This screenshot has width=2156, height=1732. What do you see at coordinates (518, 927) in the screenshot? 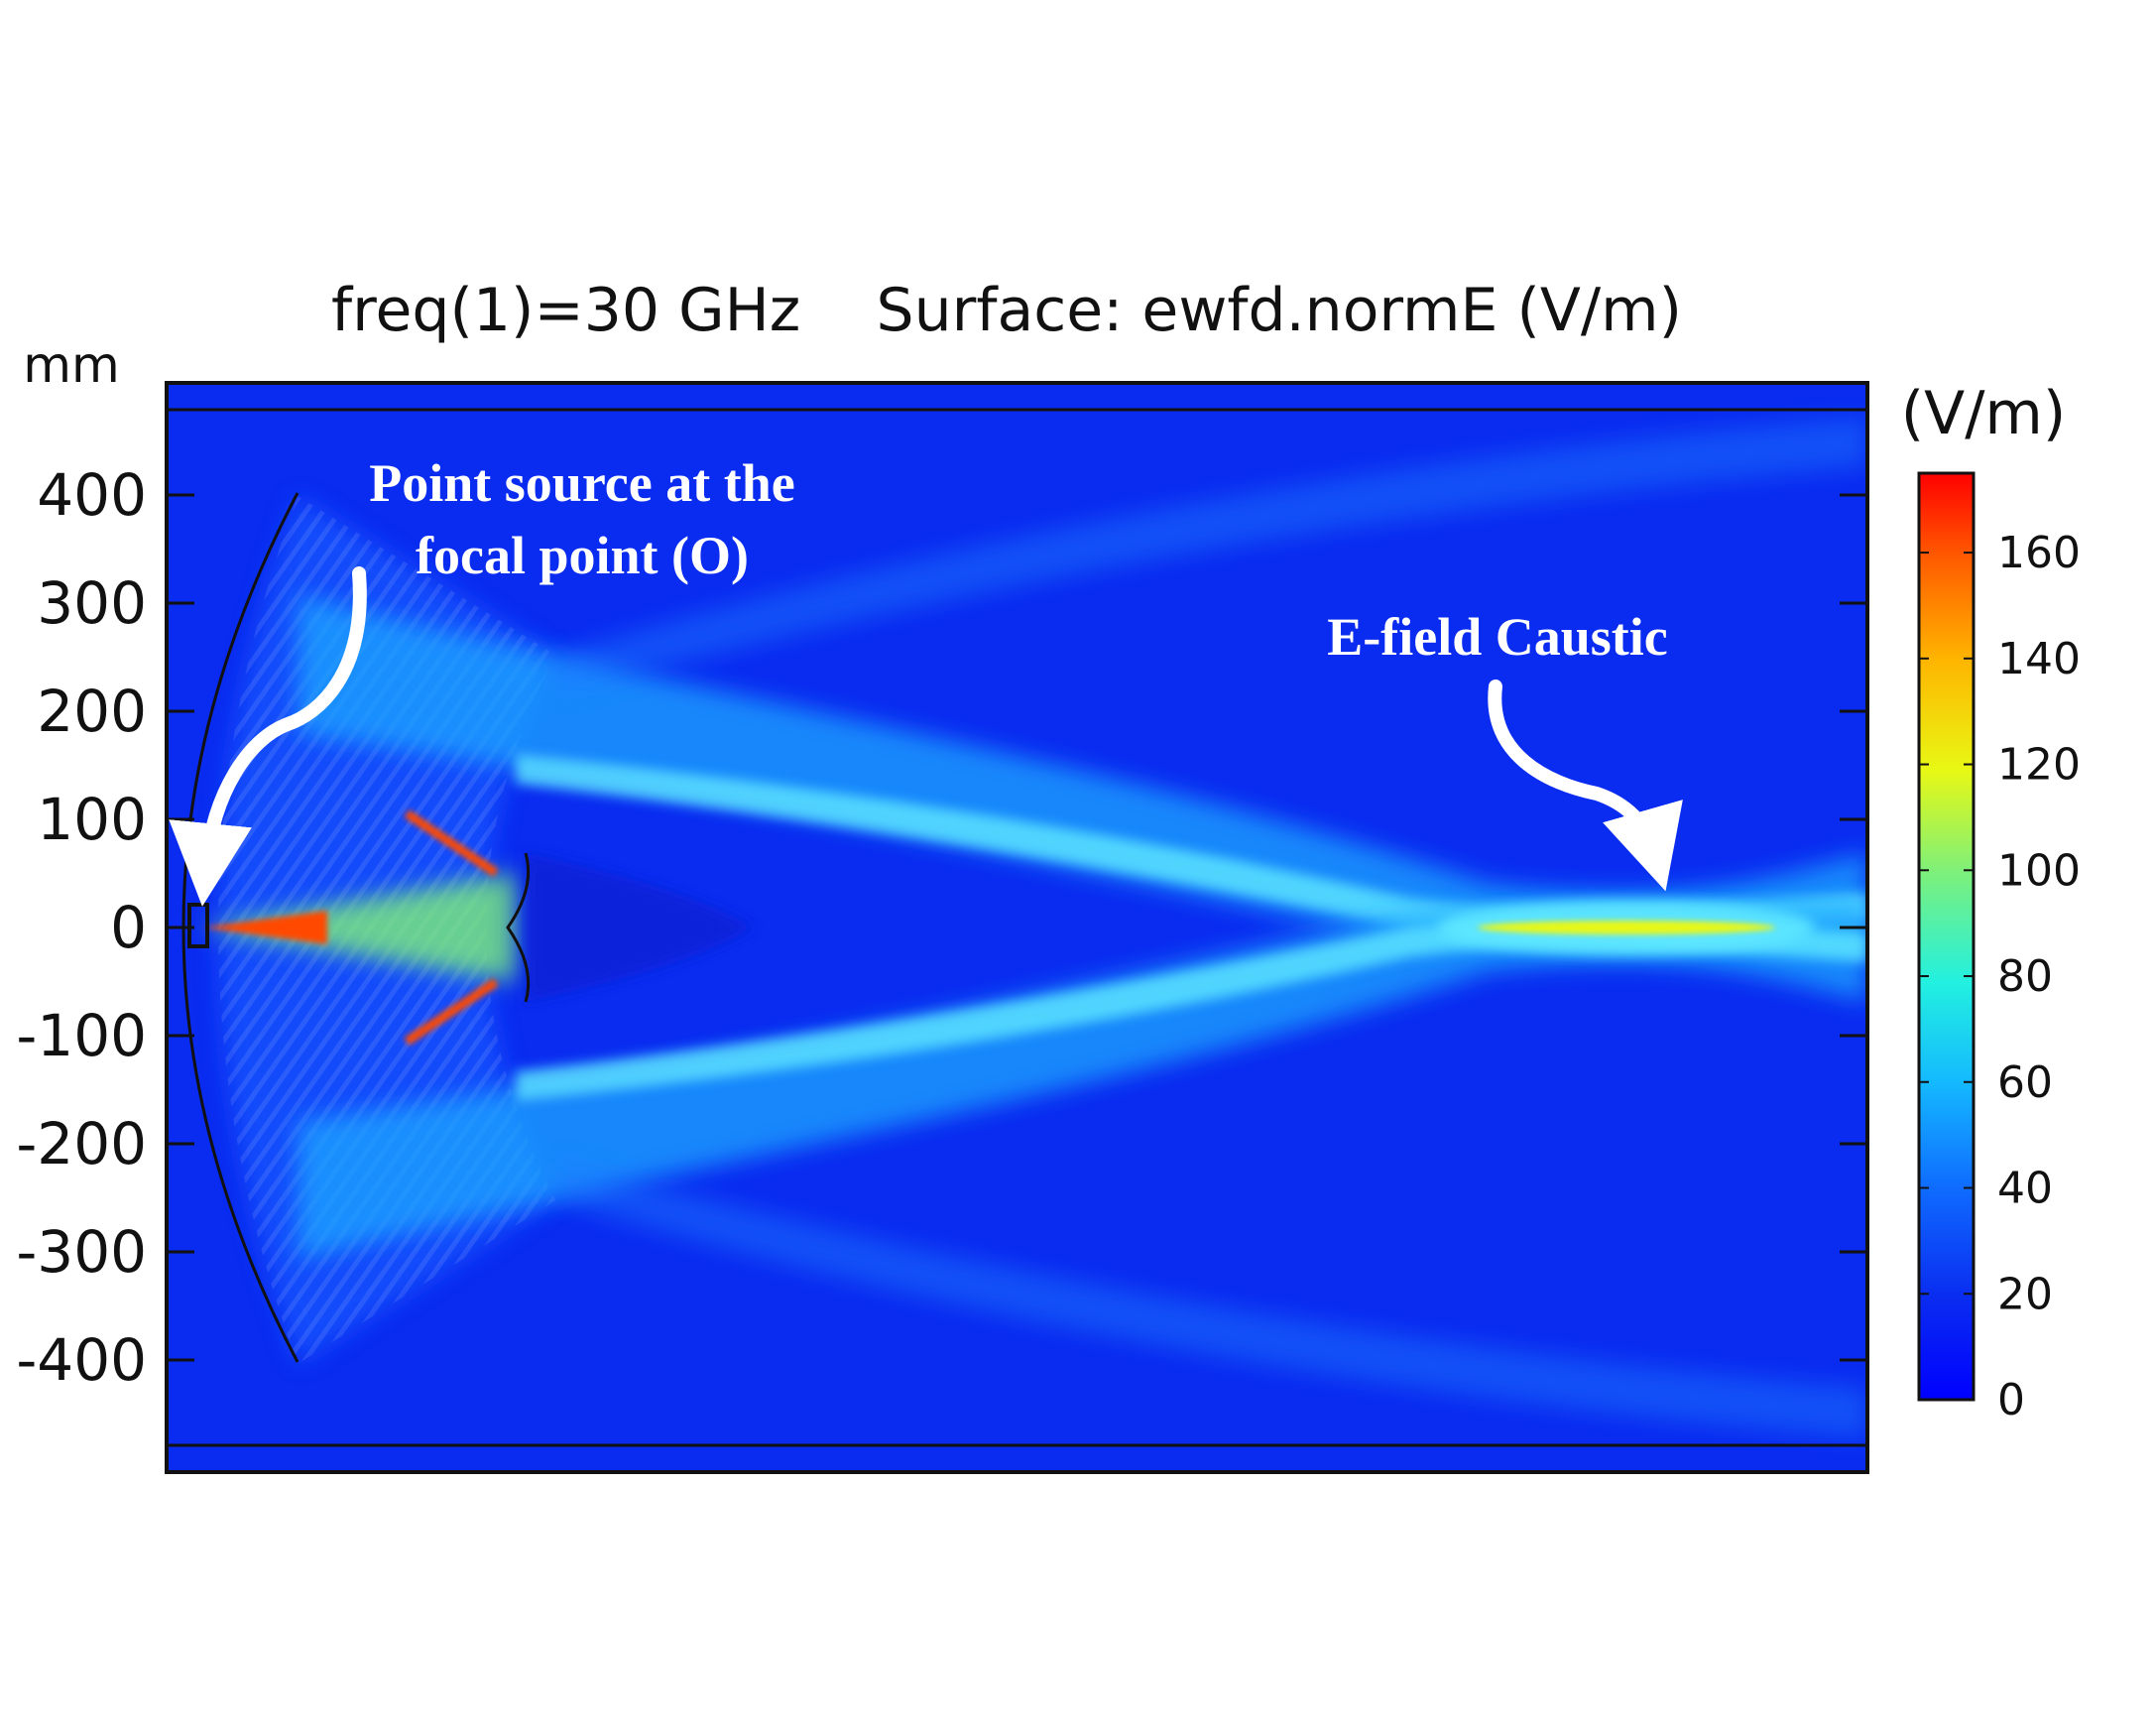
I see `subreflector` at bounding box center [518, 927].